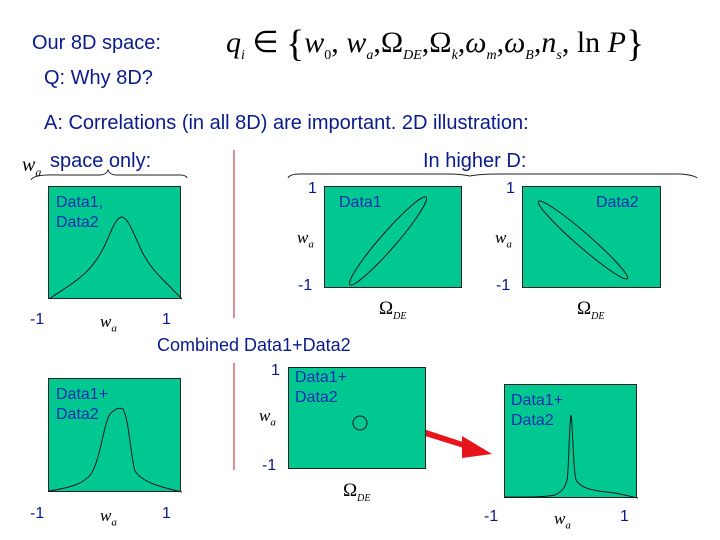 The image size is (720, 540). Describe the element at coordinates (98, 78) in the screenshot. I see `question-why-8d: Q: Why 8D?` at that location.